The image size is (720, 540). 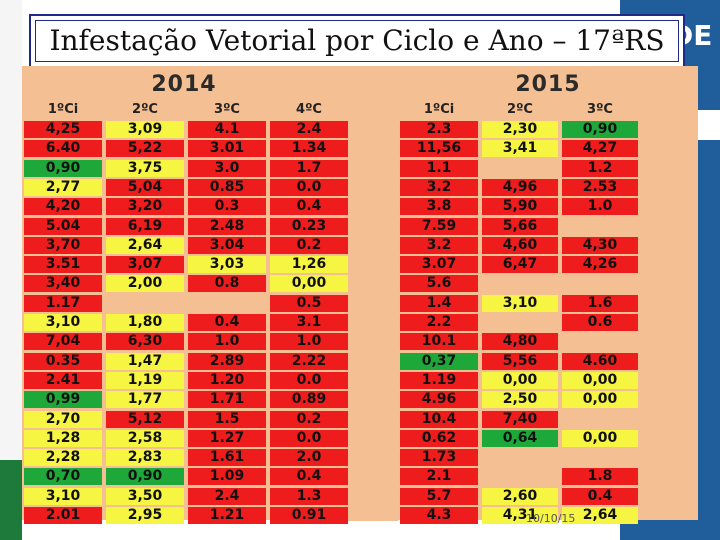 I want to click on cell-2014: 5,04, so click(x=145, y=187).